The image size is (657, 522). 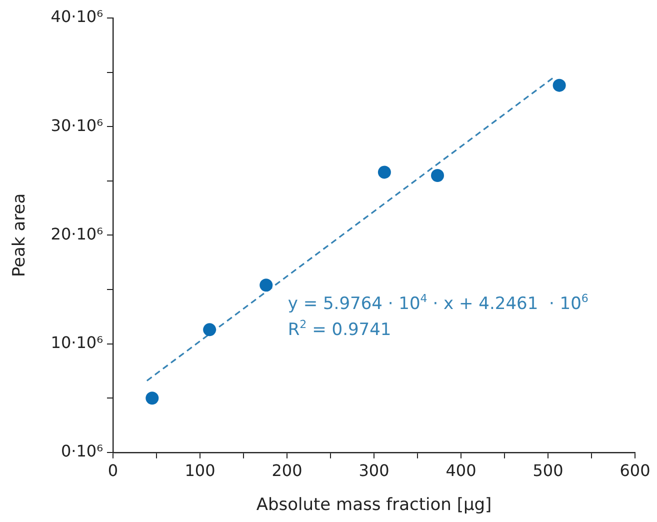 I want to click on x-axis-title: Absolute mass fraction [µg], so click(x=374, y=505).